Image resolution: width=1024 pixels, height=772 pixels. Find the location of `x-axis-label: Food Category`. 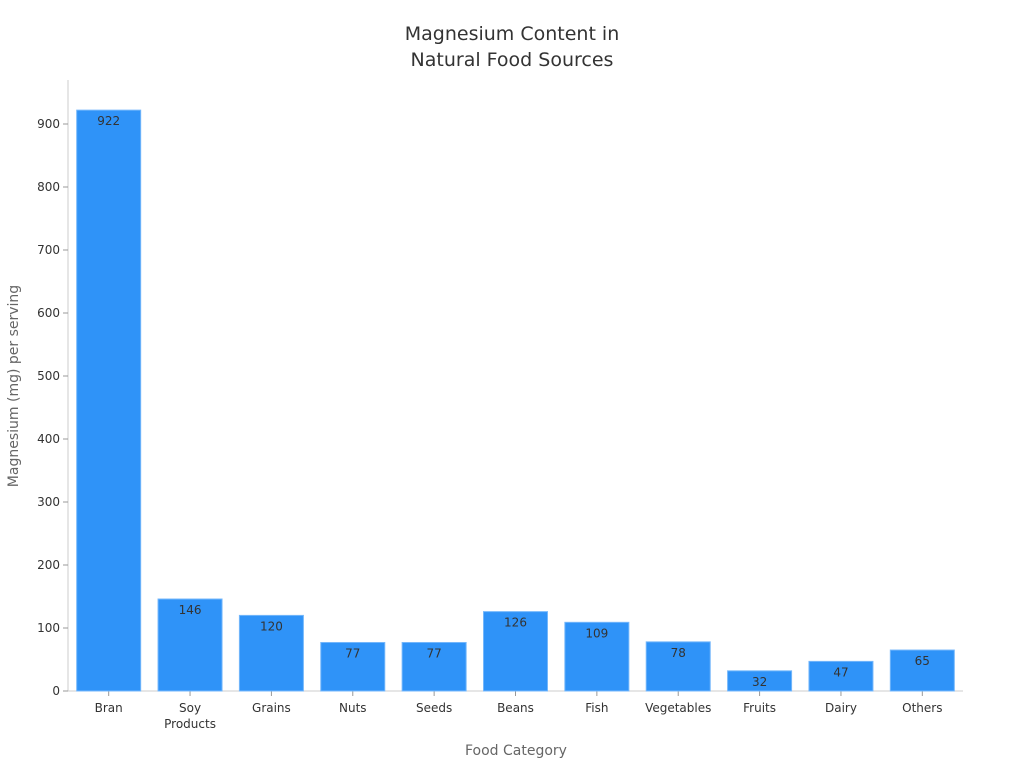

x-axis-label: Food Category is located at coordinates (516, 751).